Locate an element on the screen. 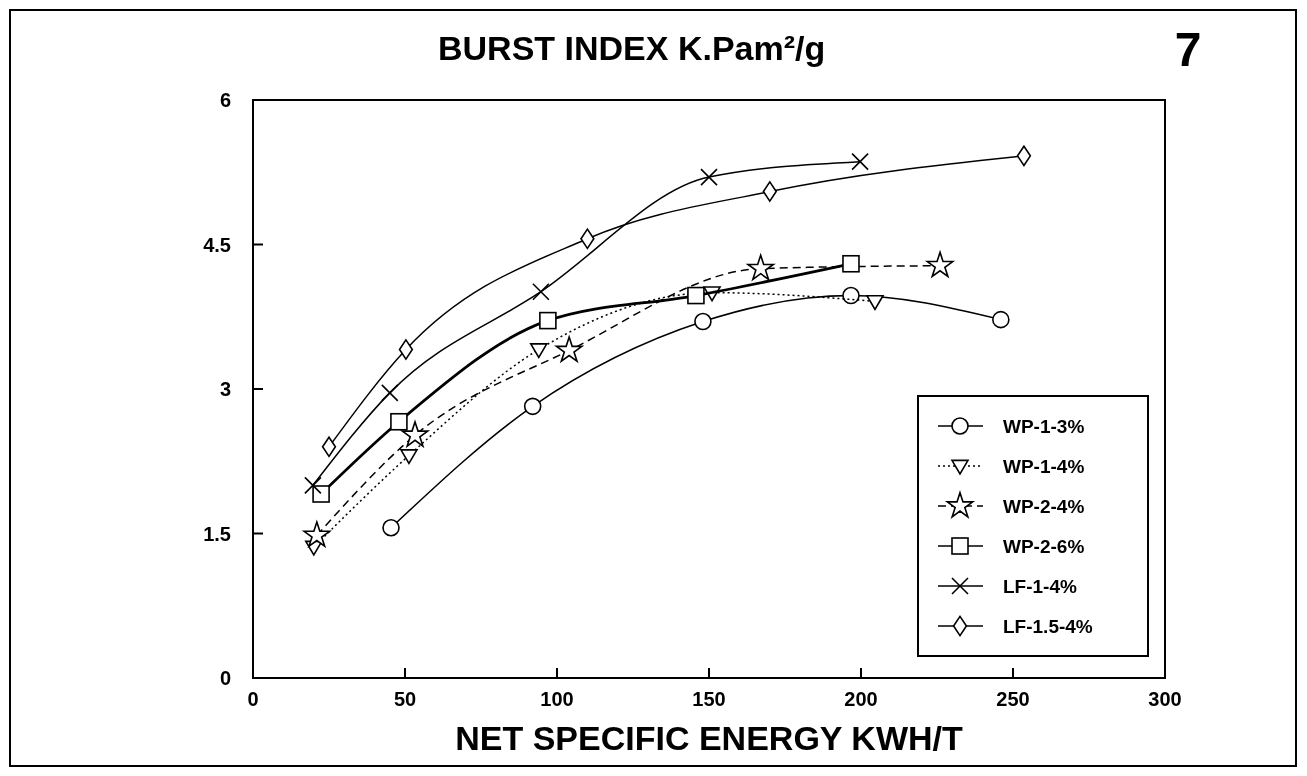  y-tick-label: 0 is located at coordinates (225, 678).